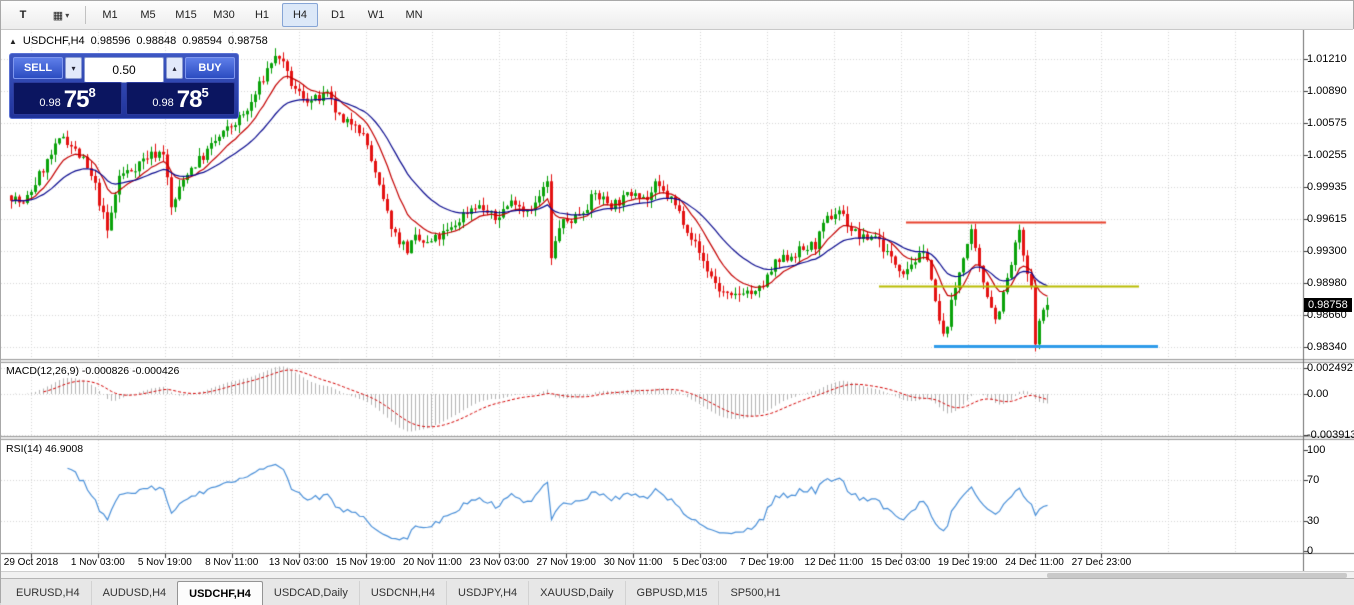  What do you see at coordinates (38, 68) in the screenshot?
I see `sell-button: SELL` at bounding box center [38, 68].